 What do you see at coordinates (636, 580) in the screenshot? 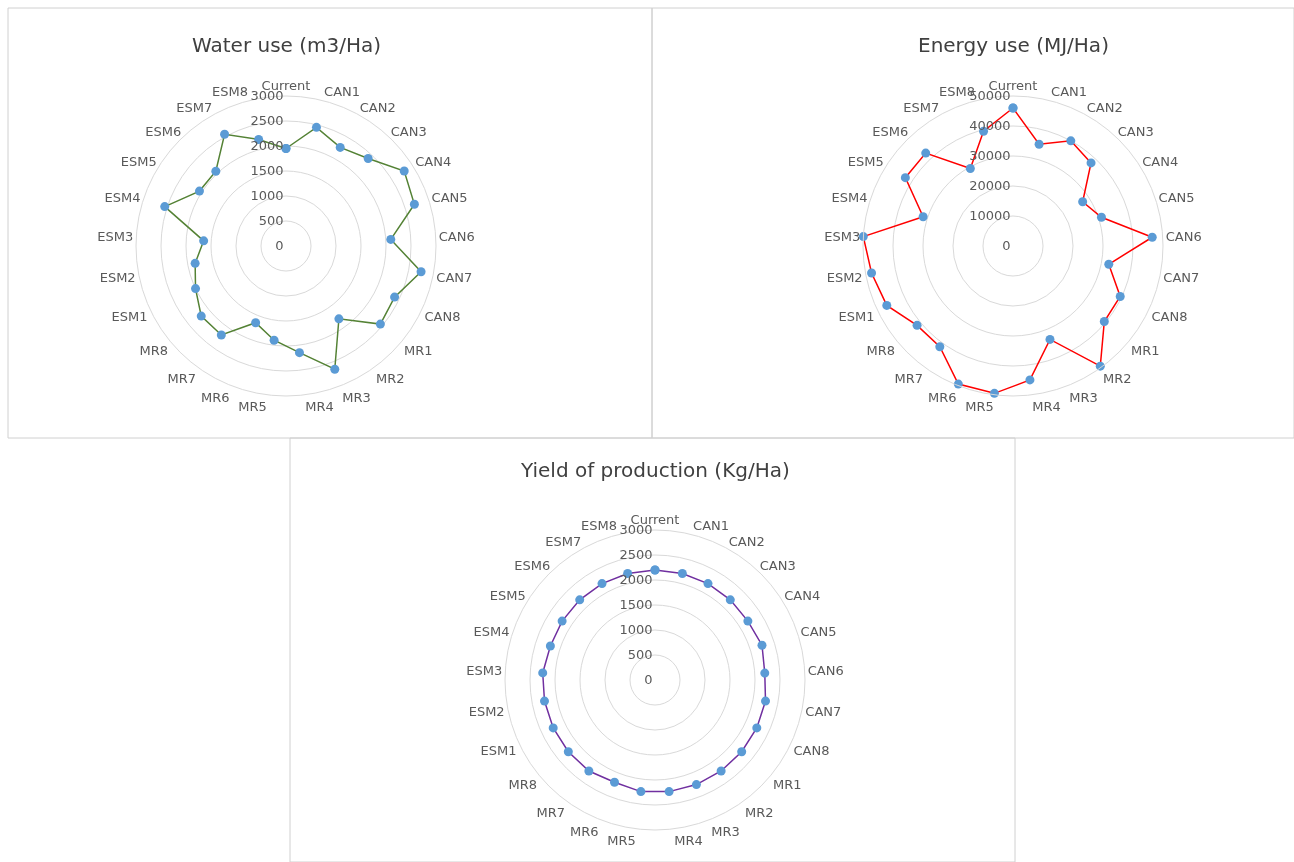
I see `y-tick-label: 2000` at bounding box center [636, 580].